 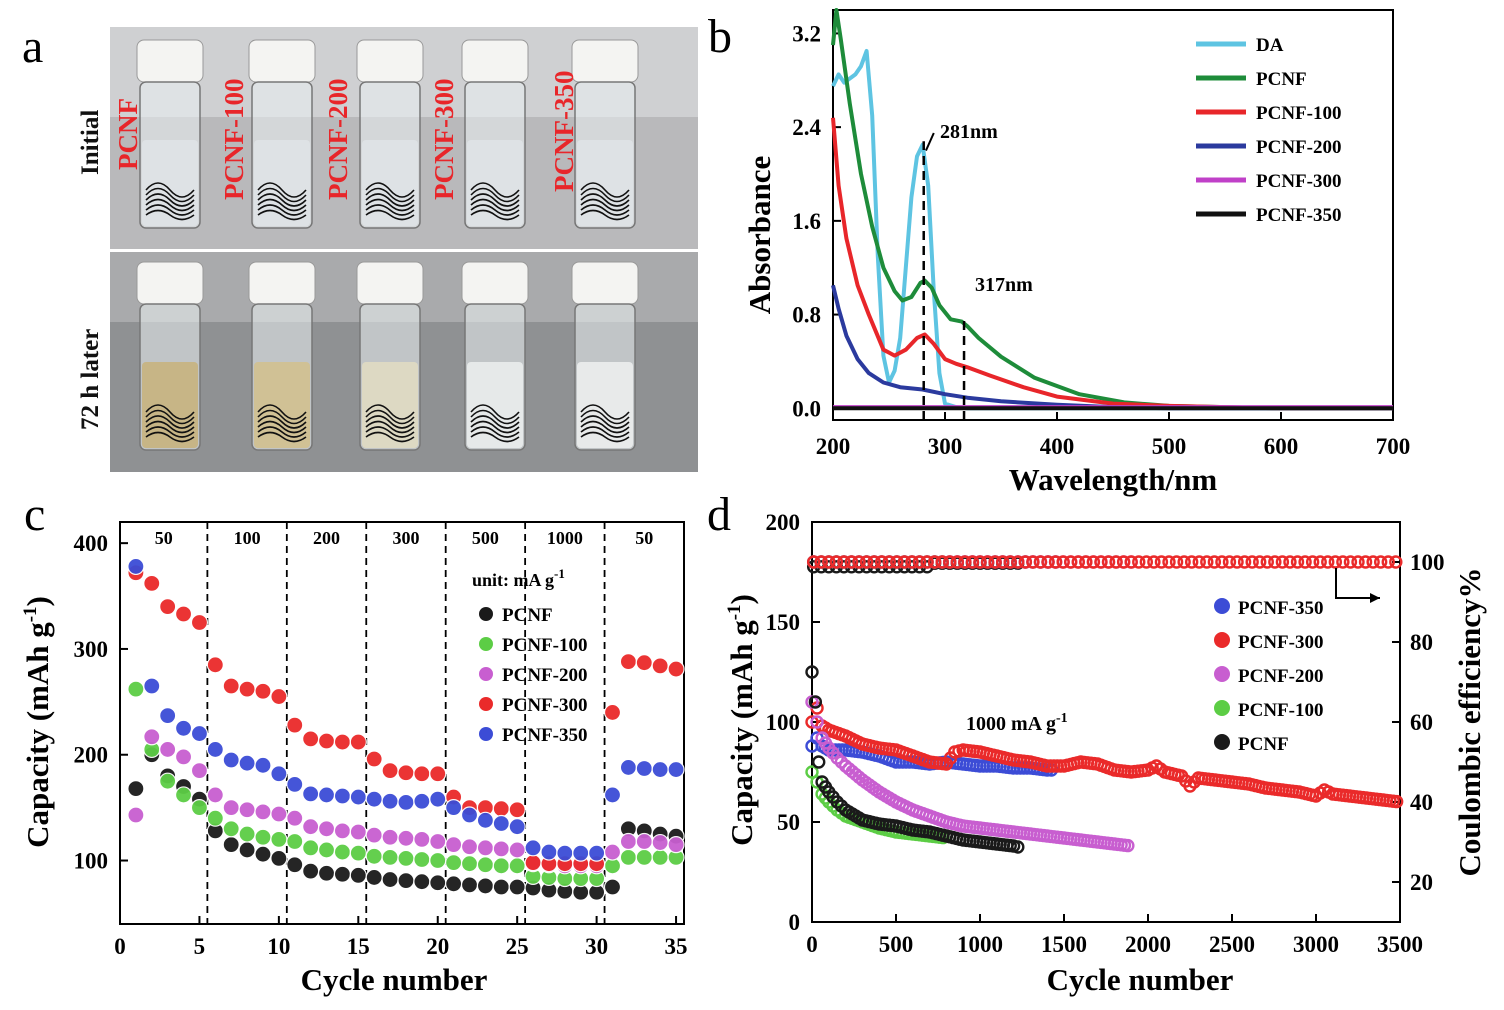 I want to click on vial-label-pcnf-100: PCNF-100, so click(x=234, y=139).